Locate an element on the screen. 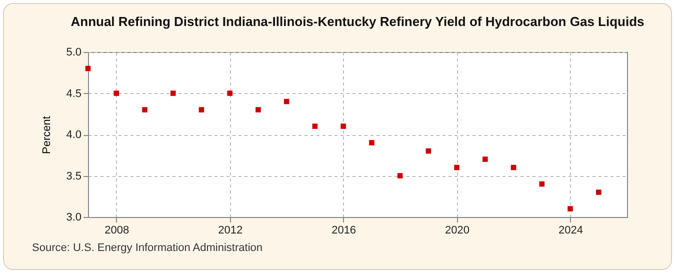 This screenshot has width=675, height=275. x-tick-label: 2012 is located at coordinates (230, 230).